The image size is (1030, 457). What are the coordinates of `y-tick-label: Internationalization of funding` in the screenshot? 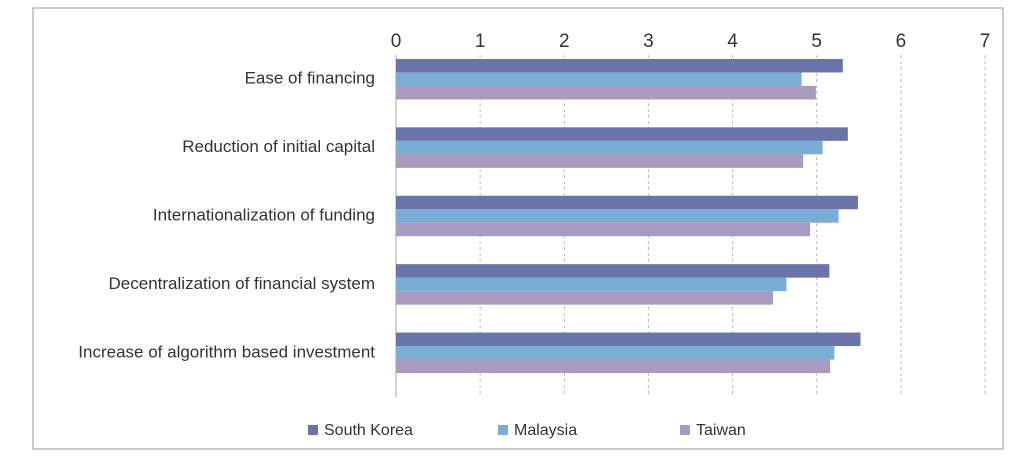 It's located at (264, 214).